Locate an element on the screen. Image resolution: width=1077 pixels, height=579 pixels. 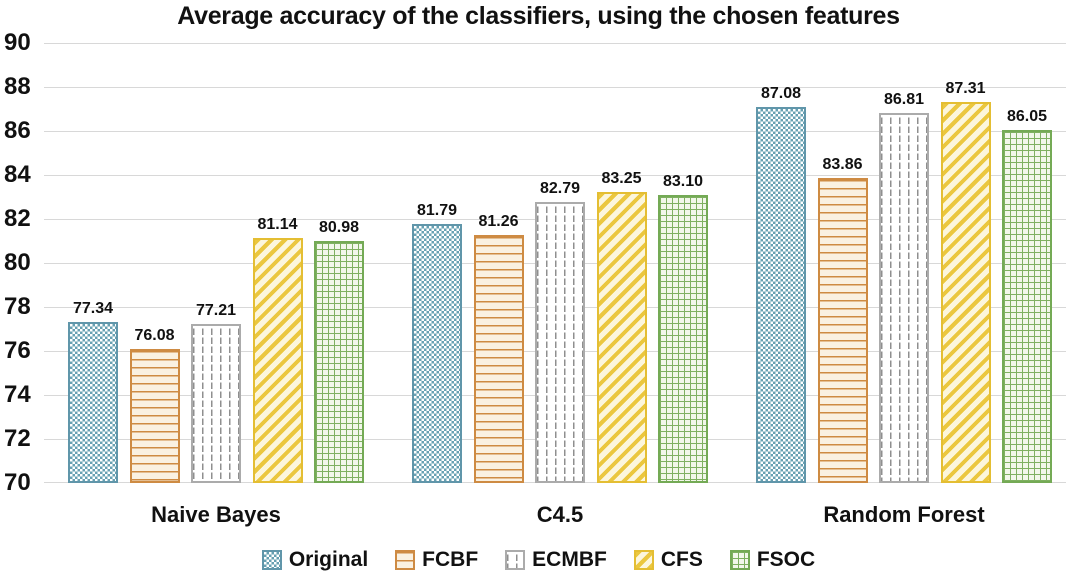
bar-value-label: 81.79 is located at coordinates (437, 210).